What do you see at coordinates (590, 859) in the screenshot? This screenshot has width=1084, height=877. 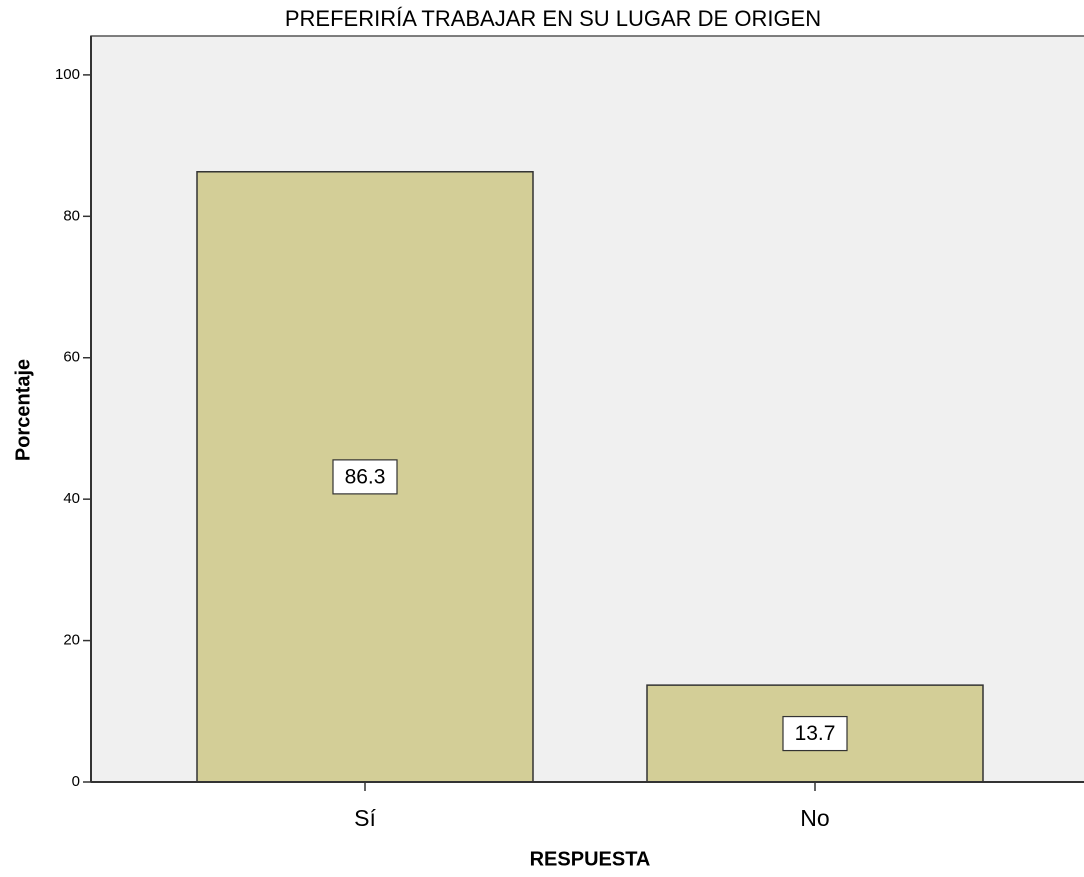 I see `x-axis-label: RESPUESTA` at bounding box center [590, 859].